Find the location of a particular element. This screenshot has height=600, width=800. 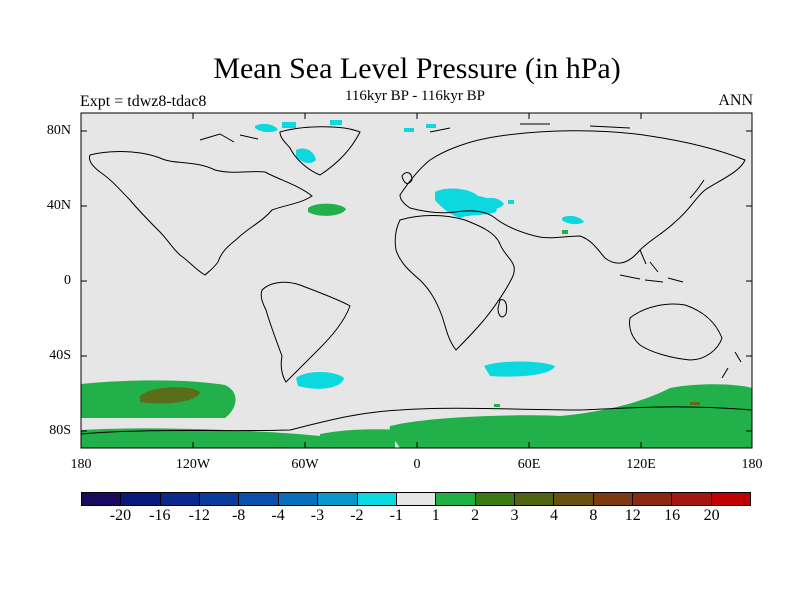

colorbar-label: 20 is located at coordinates (711, 515).